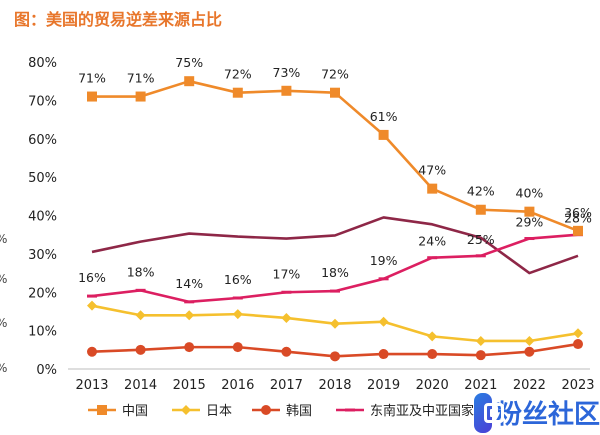  Describe the element at coordinates (384, 260) in the screenshot. I see `data-label: 19%` at that location.